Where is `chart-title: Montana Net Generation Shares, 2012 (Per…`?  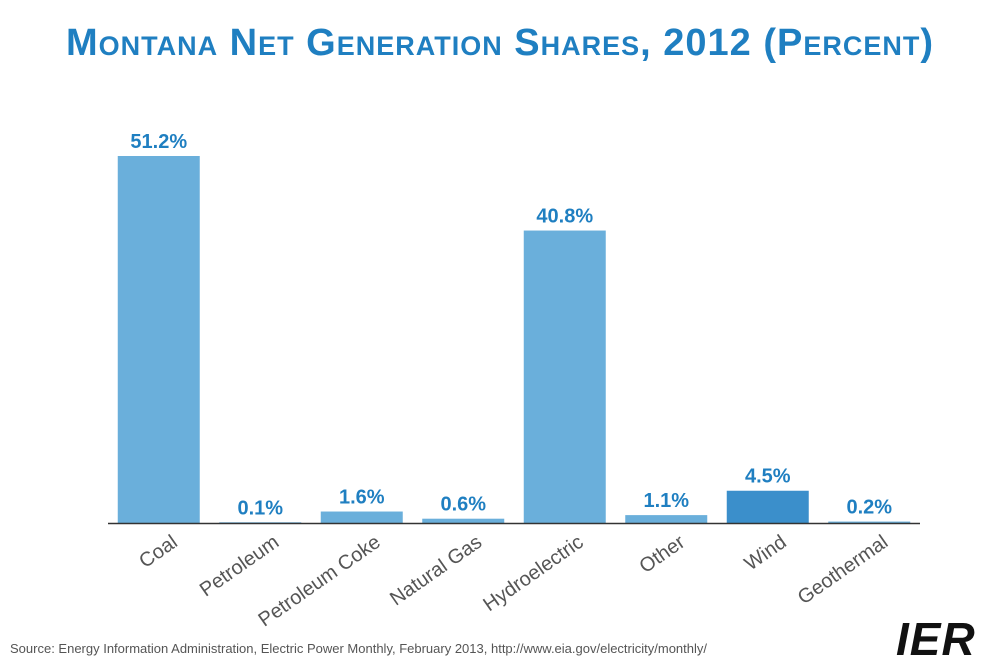
chart-title: Montana Net Generation Shares, 2012 (Per… is located at coordinates (500, 43).